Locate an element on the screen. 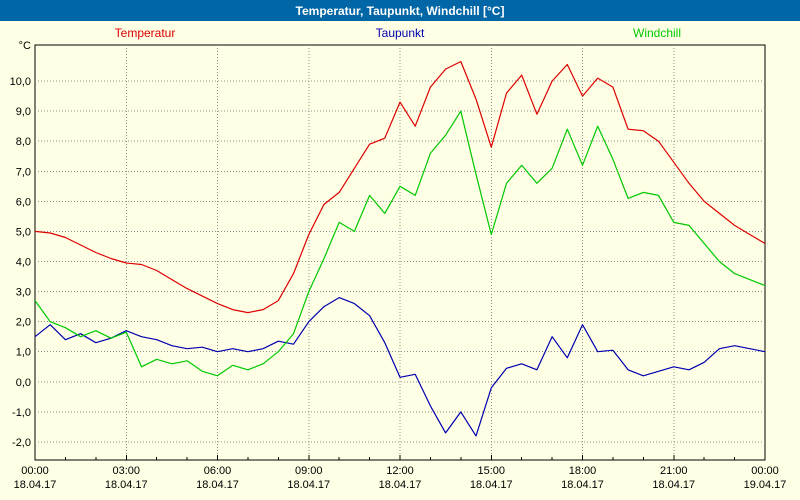  svg-text: 03:00 is located at coordinates (126, 471).